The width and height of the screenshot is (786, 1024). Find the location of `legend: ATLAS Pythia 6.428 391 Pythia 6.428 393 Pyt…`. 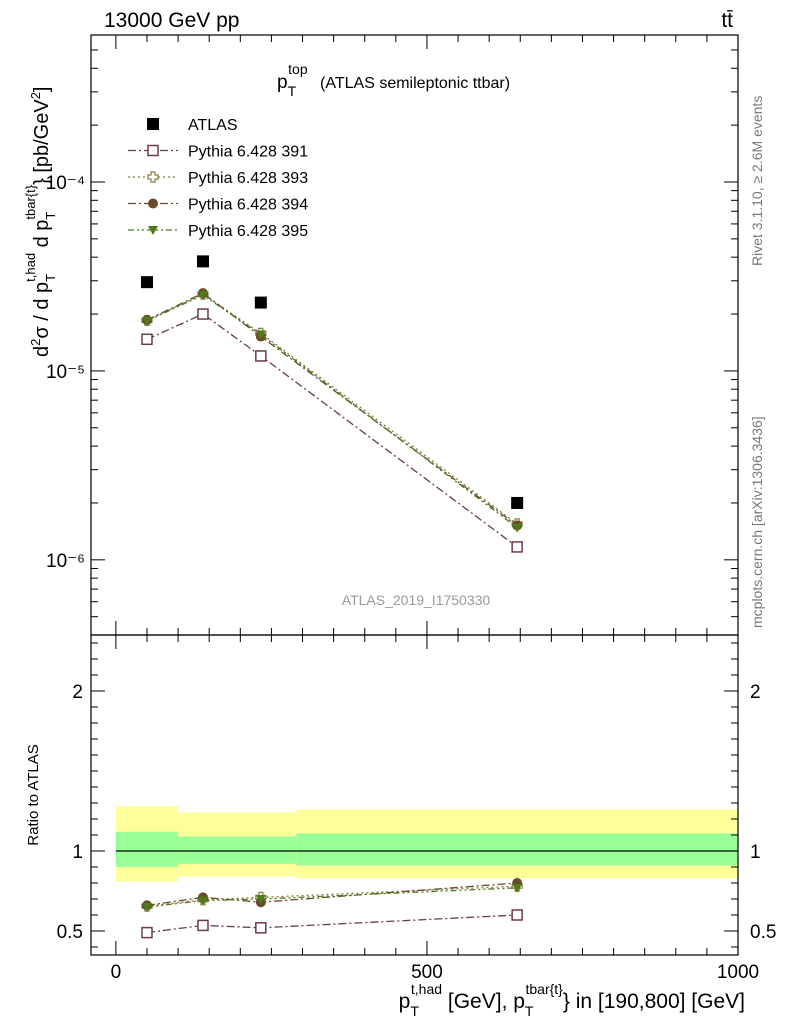

legend: ATLAS Pythia 6.428 391 Pythia 6.428 393 Pyt… is located at coordinates (218, 178).